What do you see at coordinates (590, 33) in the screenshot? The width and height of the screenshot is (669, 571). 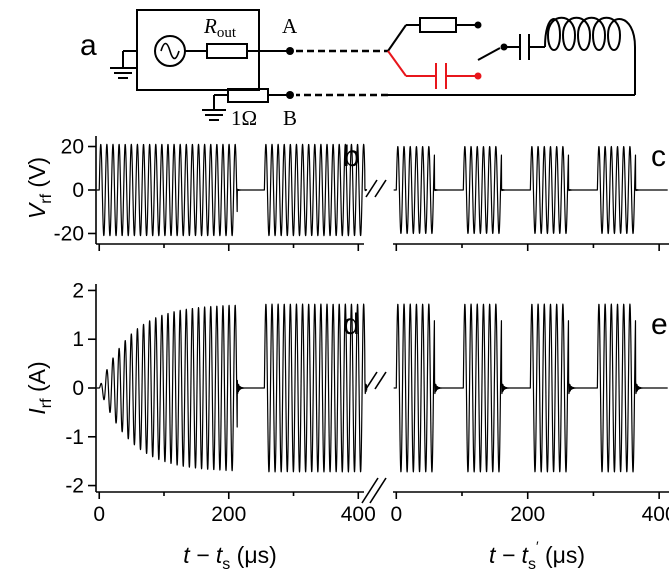 I see `coil-icon` at bounding box center [590, 33].